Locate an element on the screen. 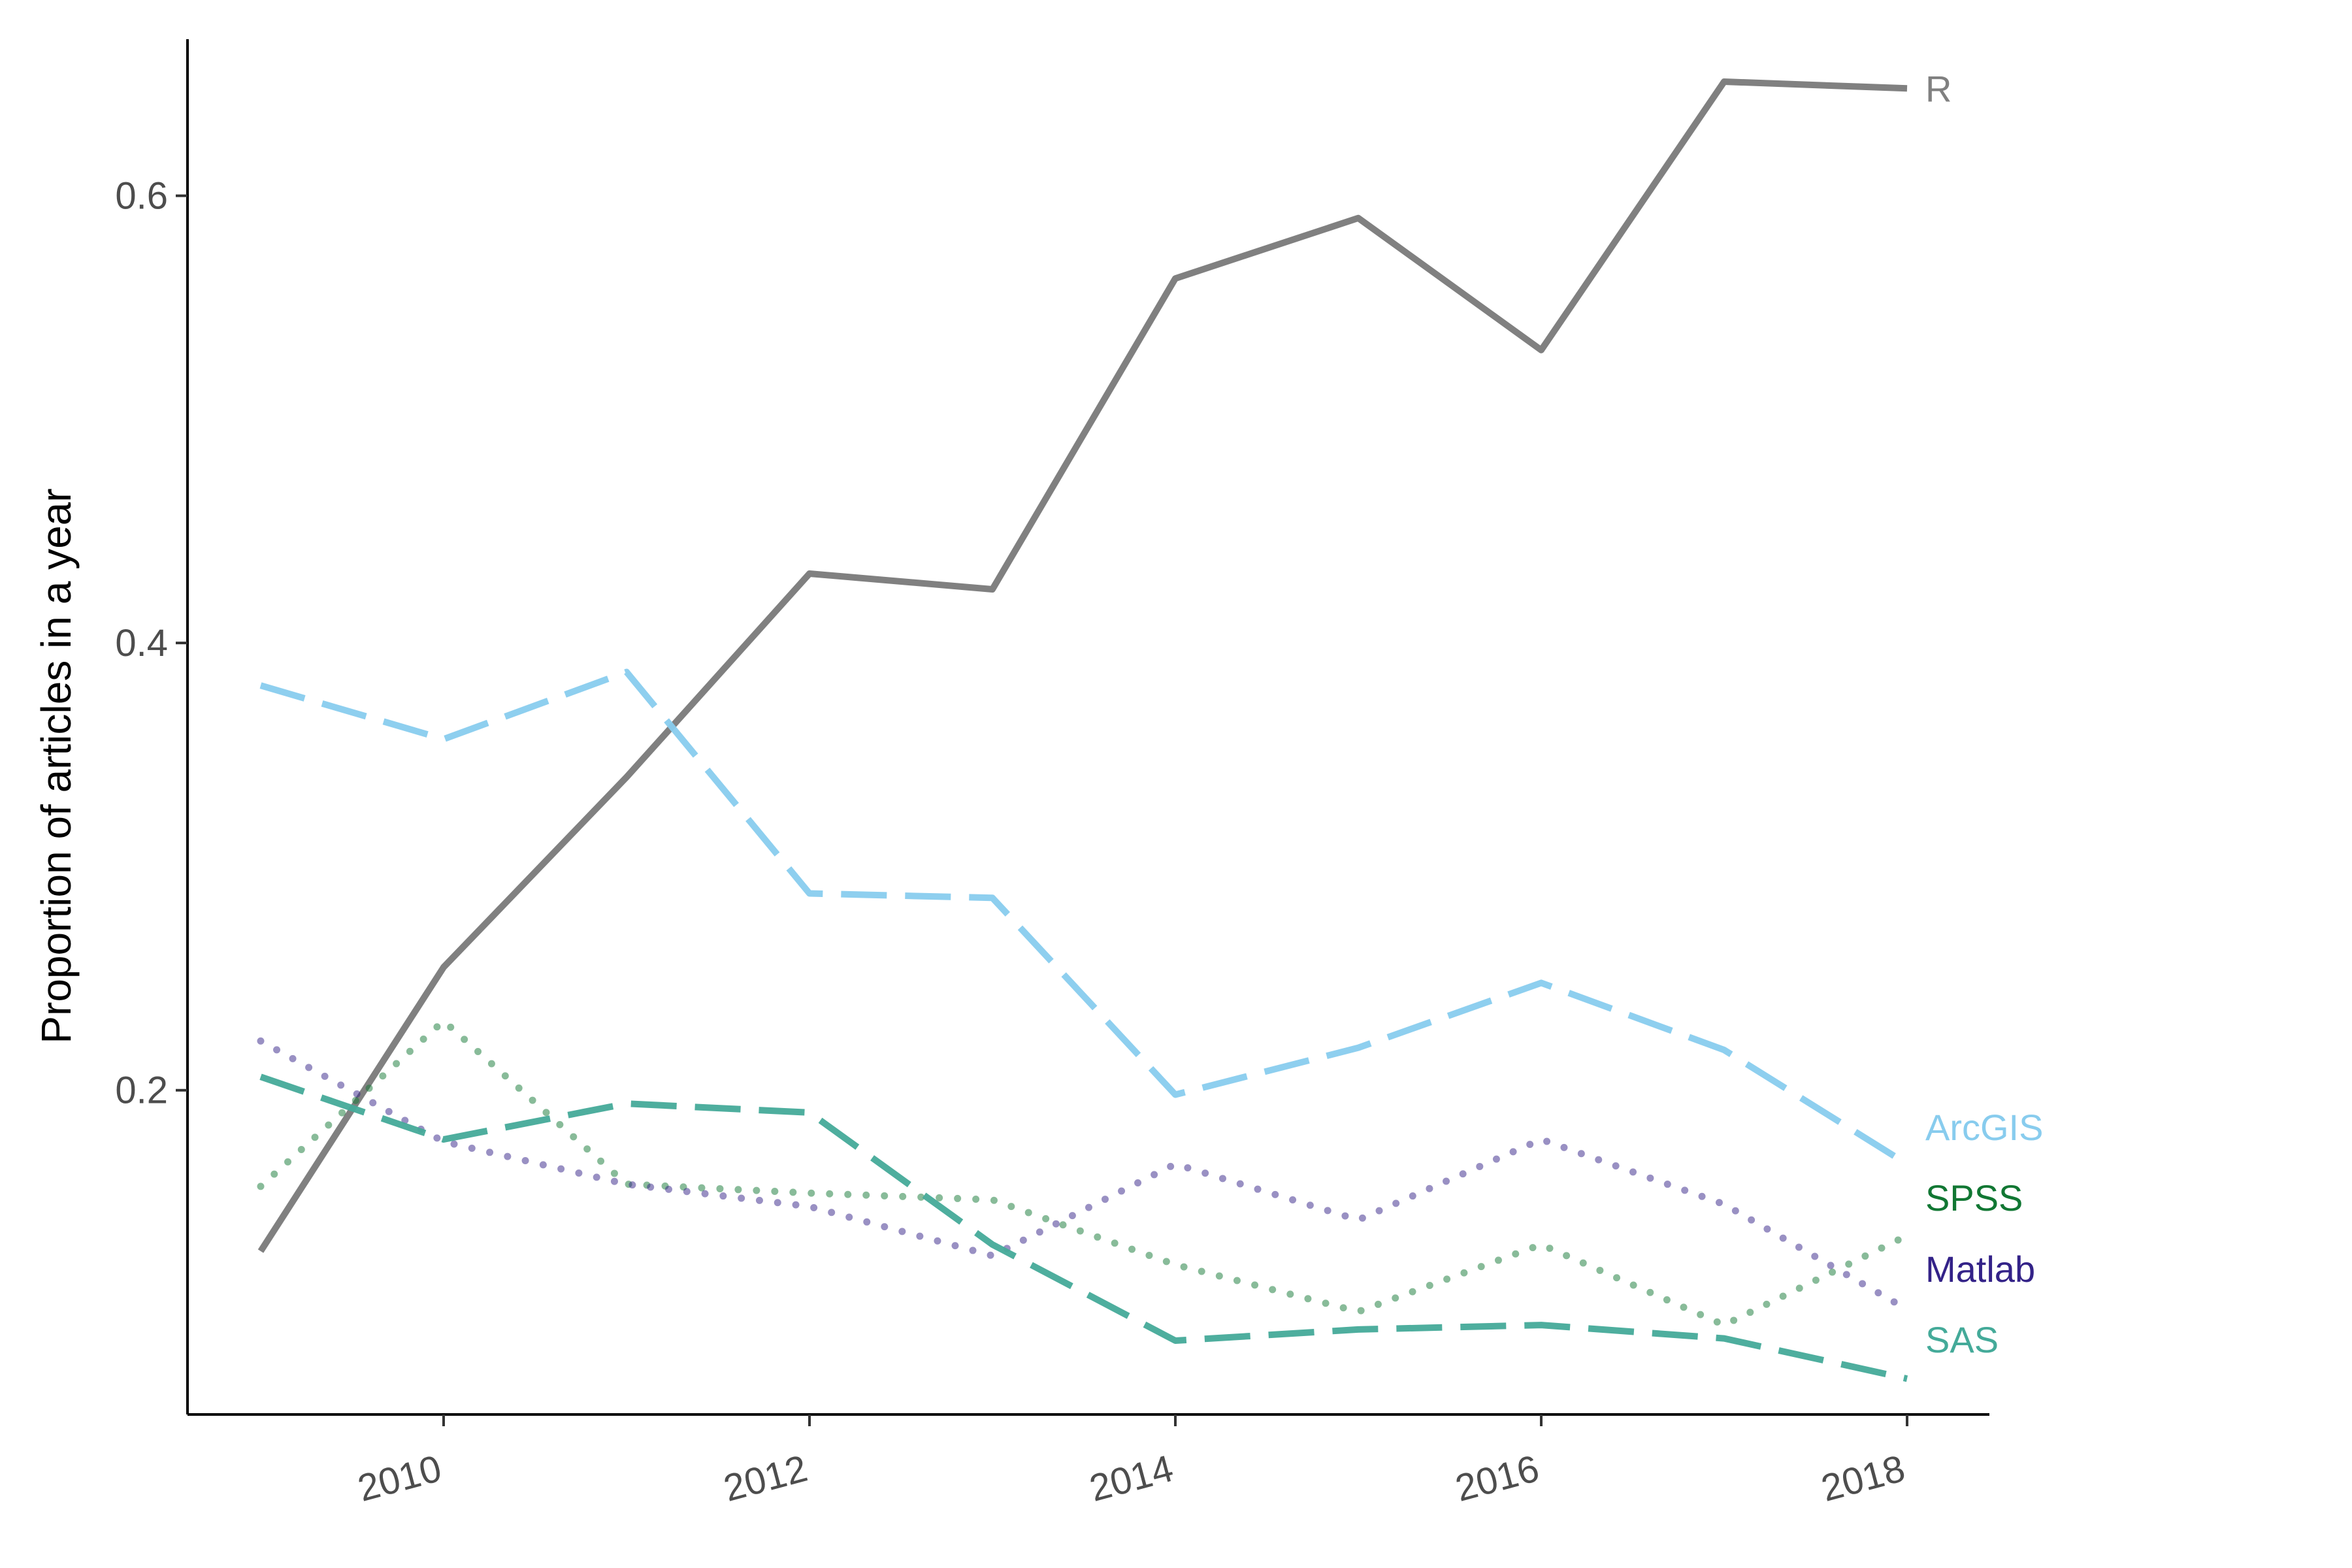 This screenshot has width=2352, height=1568. series-line-sas is located at coordinates (1083, 1227).